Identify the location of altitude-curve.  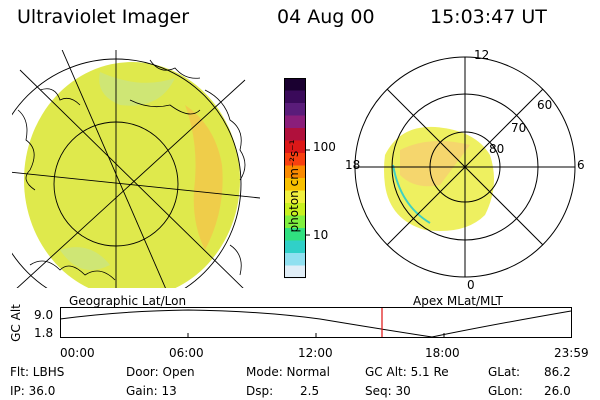
(315, 323).